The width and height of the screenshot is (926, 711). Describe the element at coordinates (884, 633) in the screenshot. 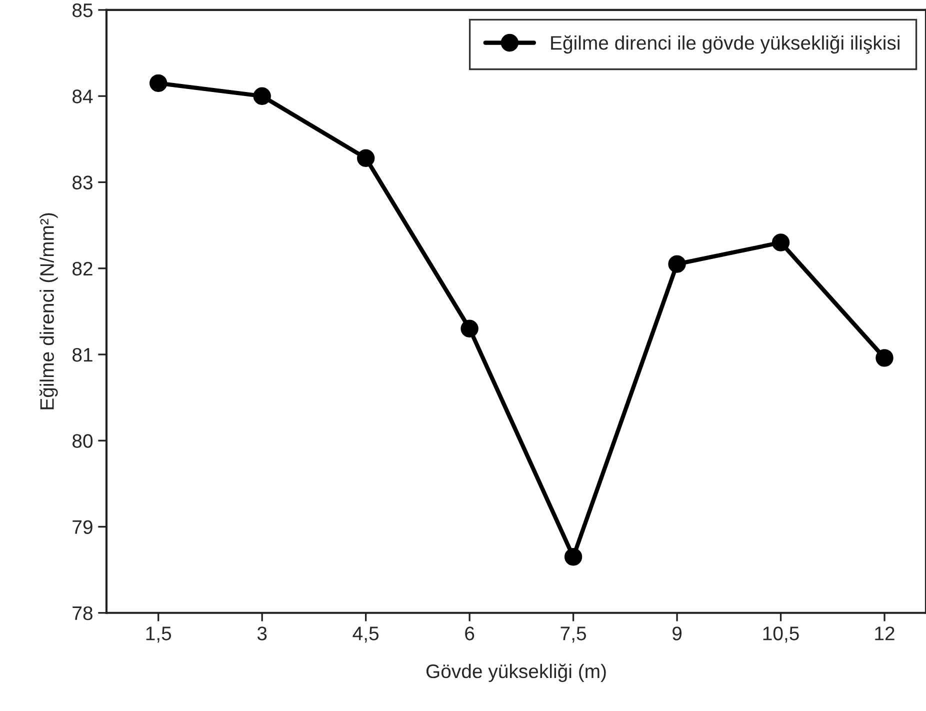

I see `x-tick-label: 12` at that location.